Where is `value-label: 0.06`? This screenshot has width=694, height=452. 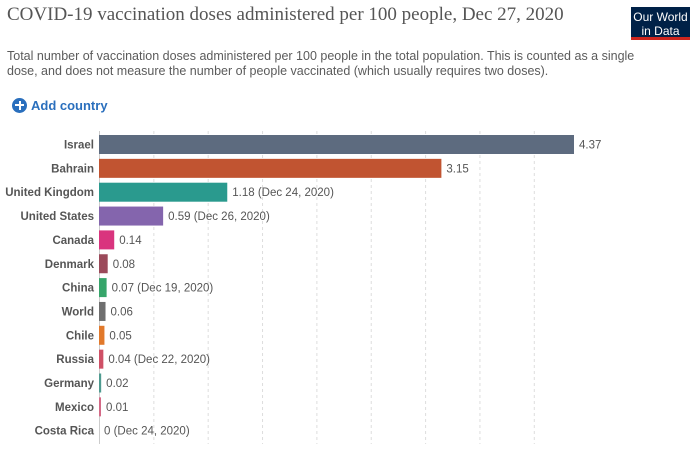
value-label: 0.06 is located at coordinates (122, 312).